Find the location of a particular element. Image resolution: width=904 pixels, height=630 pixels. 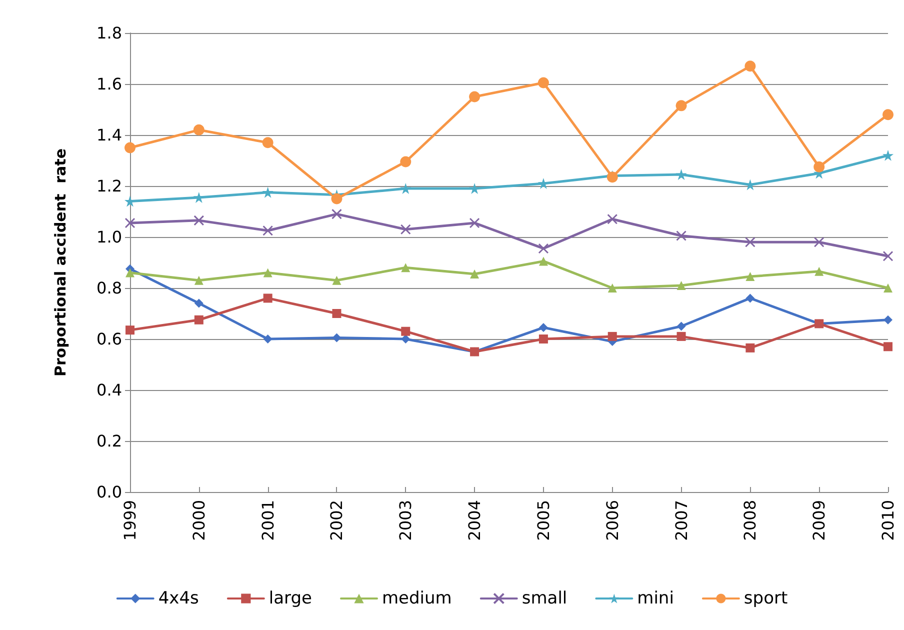

y-tick-label: 1.2 is located at coordinates (109, 186).